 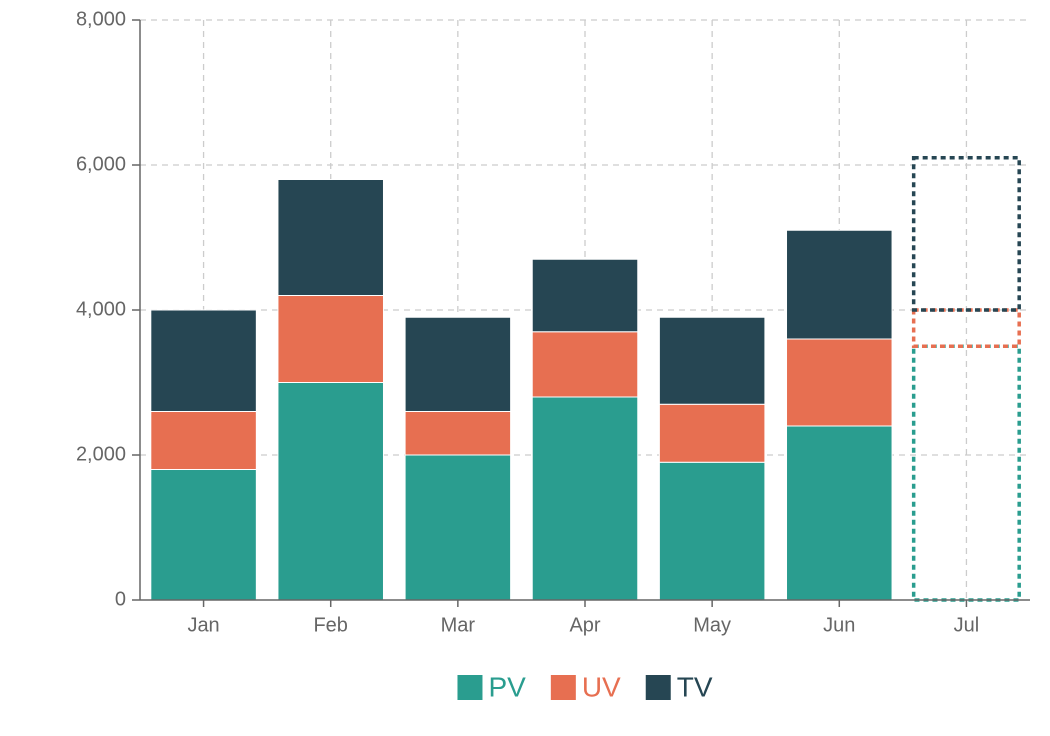 I want to click on x-tick-label: Mar, so click(x=458, y=625).